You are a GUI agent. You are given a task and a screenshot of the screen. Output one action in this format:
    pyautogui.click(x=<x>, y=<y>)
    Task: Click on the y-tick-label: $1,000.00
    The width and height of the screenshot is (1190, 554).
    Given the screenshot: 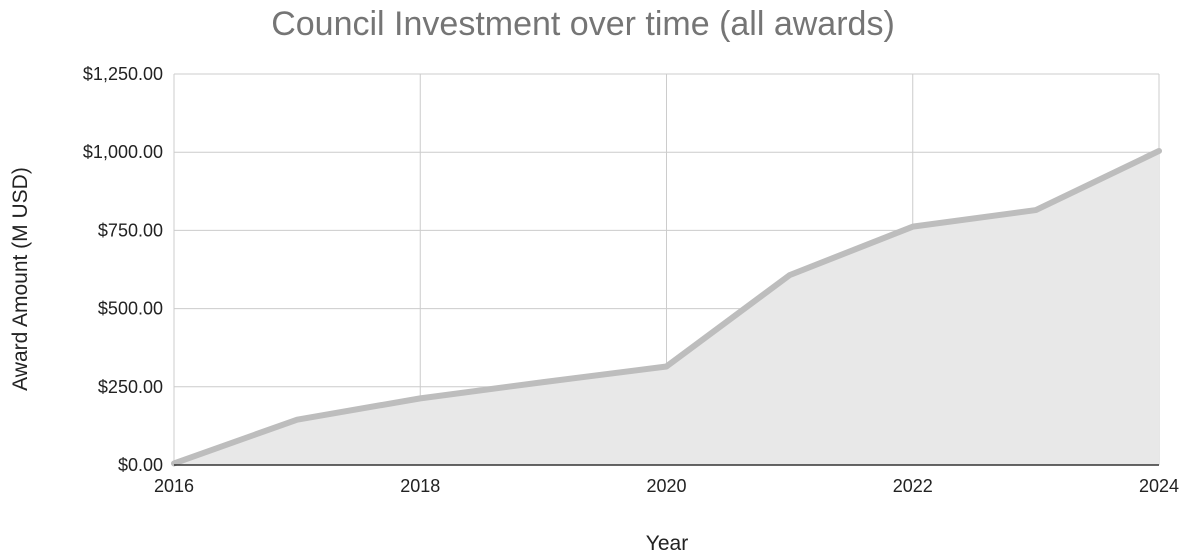 What is the action you would take?
    pyautogui.click(x=123, y=152)
    